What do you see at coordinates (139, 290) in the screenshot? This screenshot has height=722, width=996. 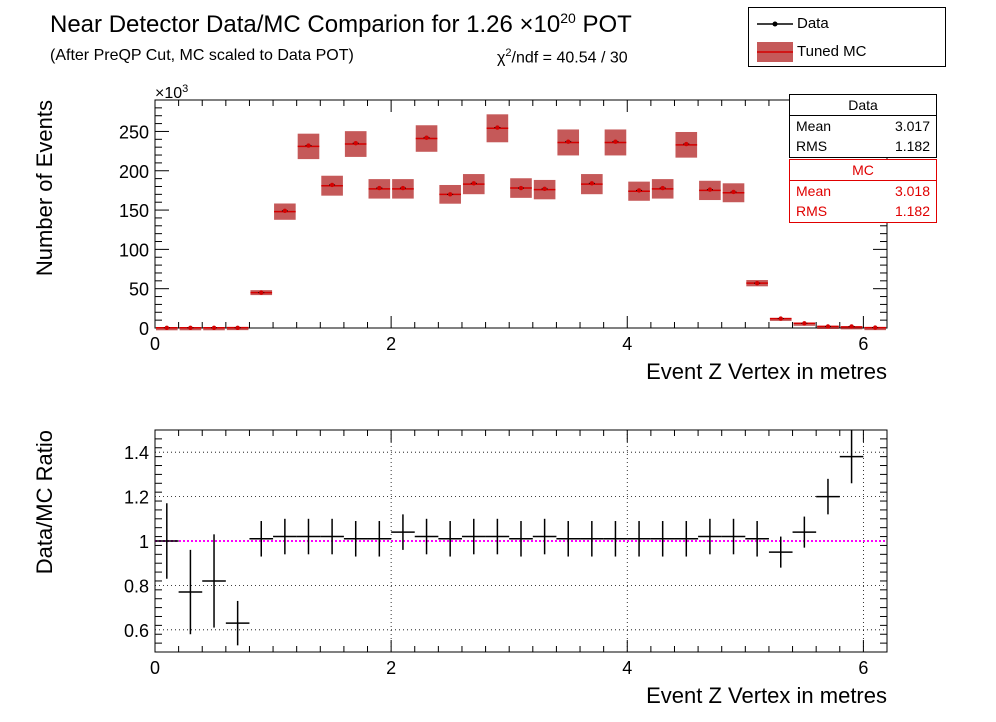 I see `y-tick-label-top: 50` at bounding box center [139, 290].